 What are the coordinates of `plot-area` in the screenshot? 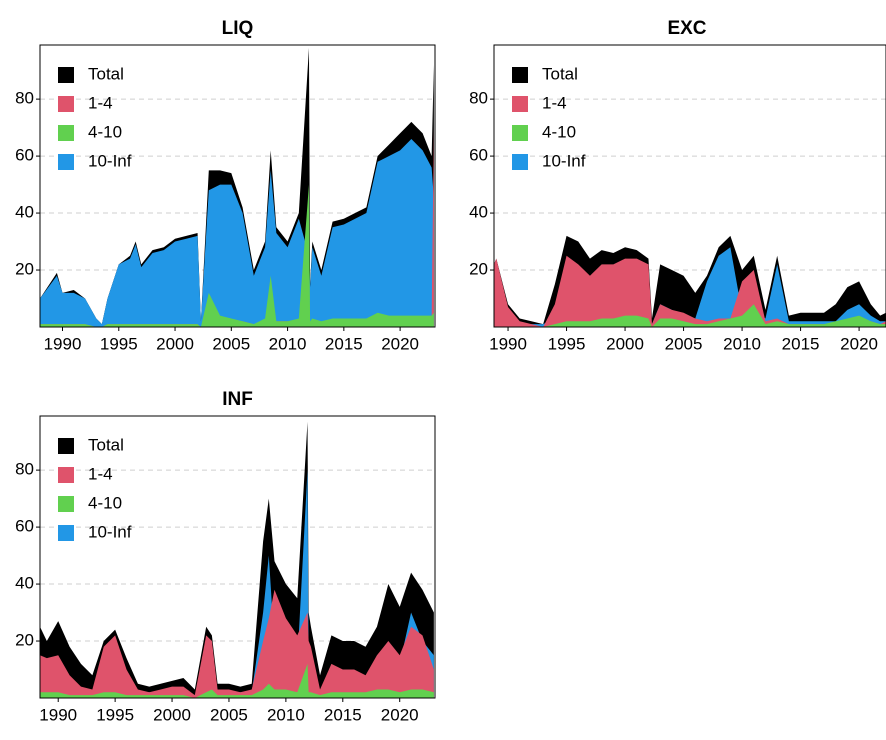 It's located at (690, 281).